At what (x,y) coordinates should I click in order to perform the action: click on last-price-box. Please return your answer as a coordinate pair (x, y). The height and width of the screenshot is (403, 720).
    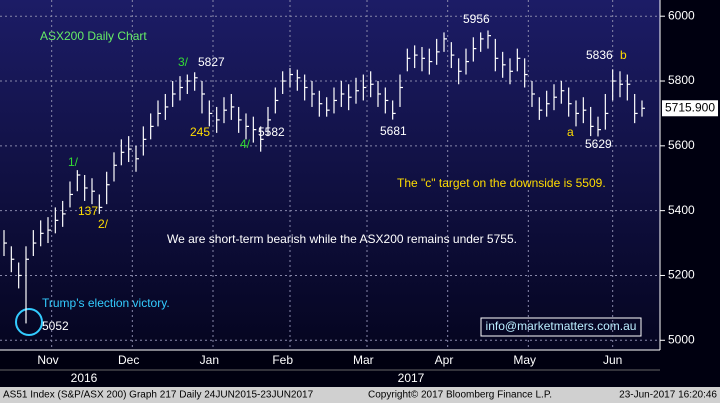
    Looking at the image, I should click on (690, 108).